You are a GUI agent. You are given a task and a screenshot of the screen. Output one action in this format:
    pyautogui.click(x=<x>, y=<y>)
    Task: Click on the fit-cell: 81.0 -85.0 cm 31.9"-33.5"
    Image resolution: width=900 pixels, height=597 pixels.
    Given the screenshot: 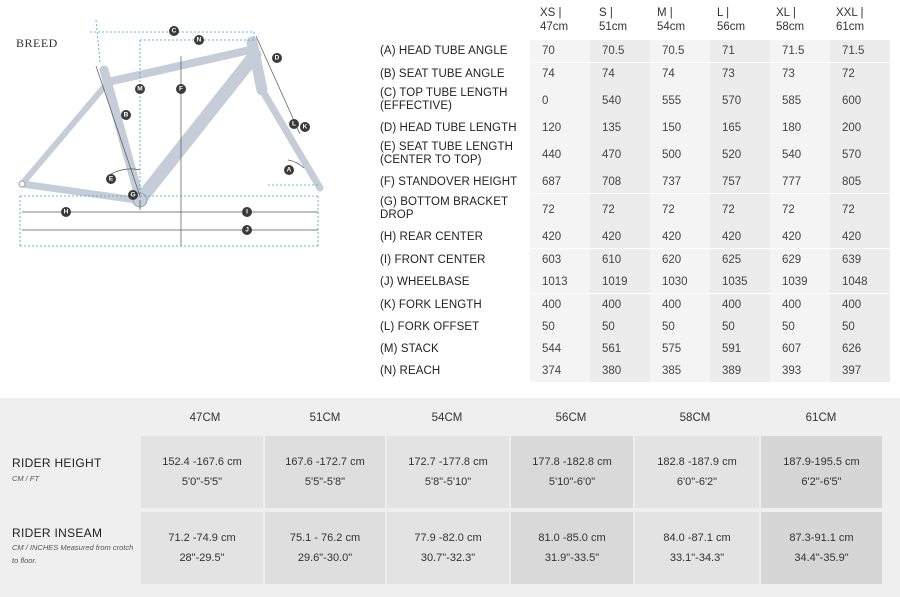 What is the action you would take?
    pyautogui.click(x=572, y=548)
    